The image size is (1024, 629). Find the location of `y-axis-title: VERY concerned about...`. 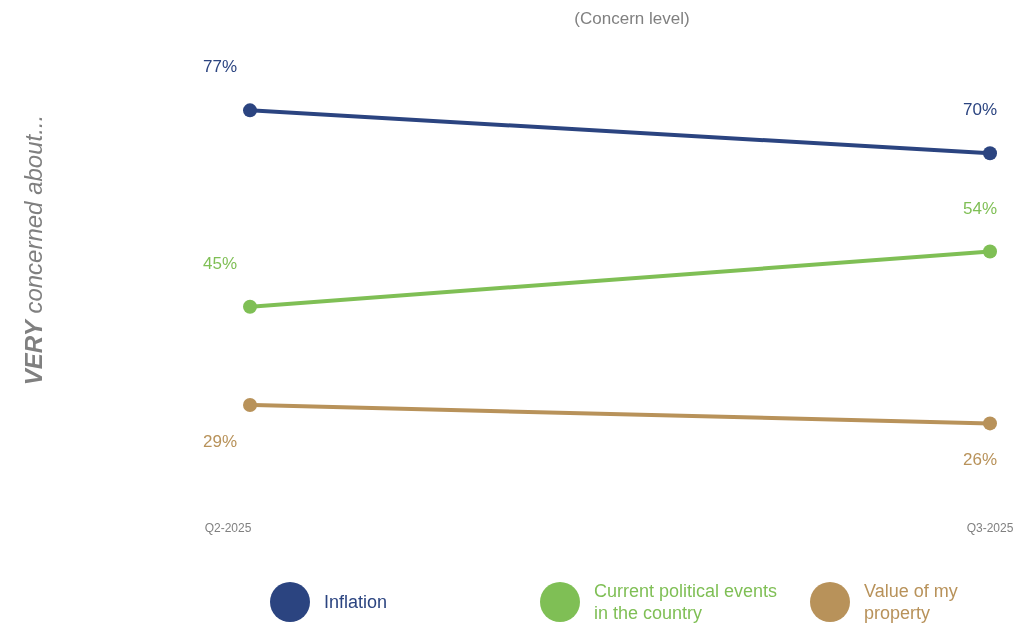

y-axis-title: VERY concerned about... is located at coordinates (33, 250).